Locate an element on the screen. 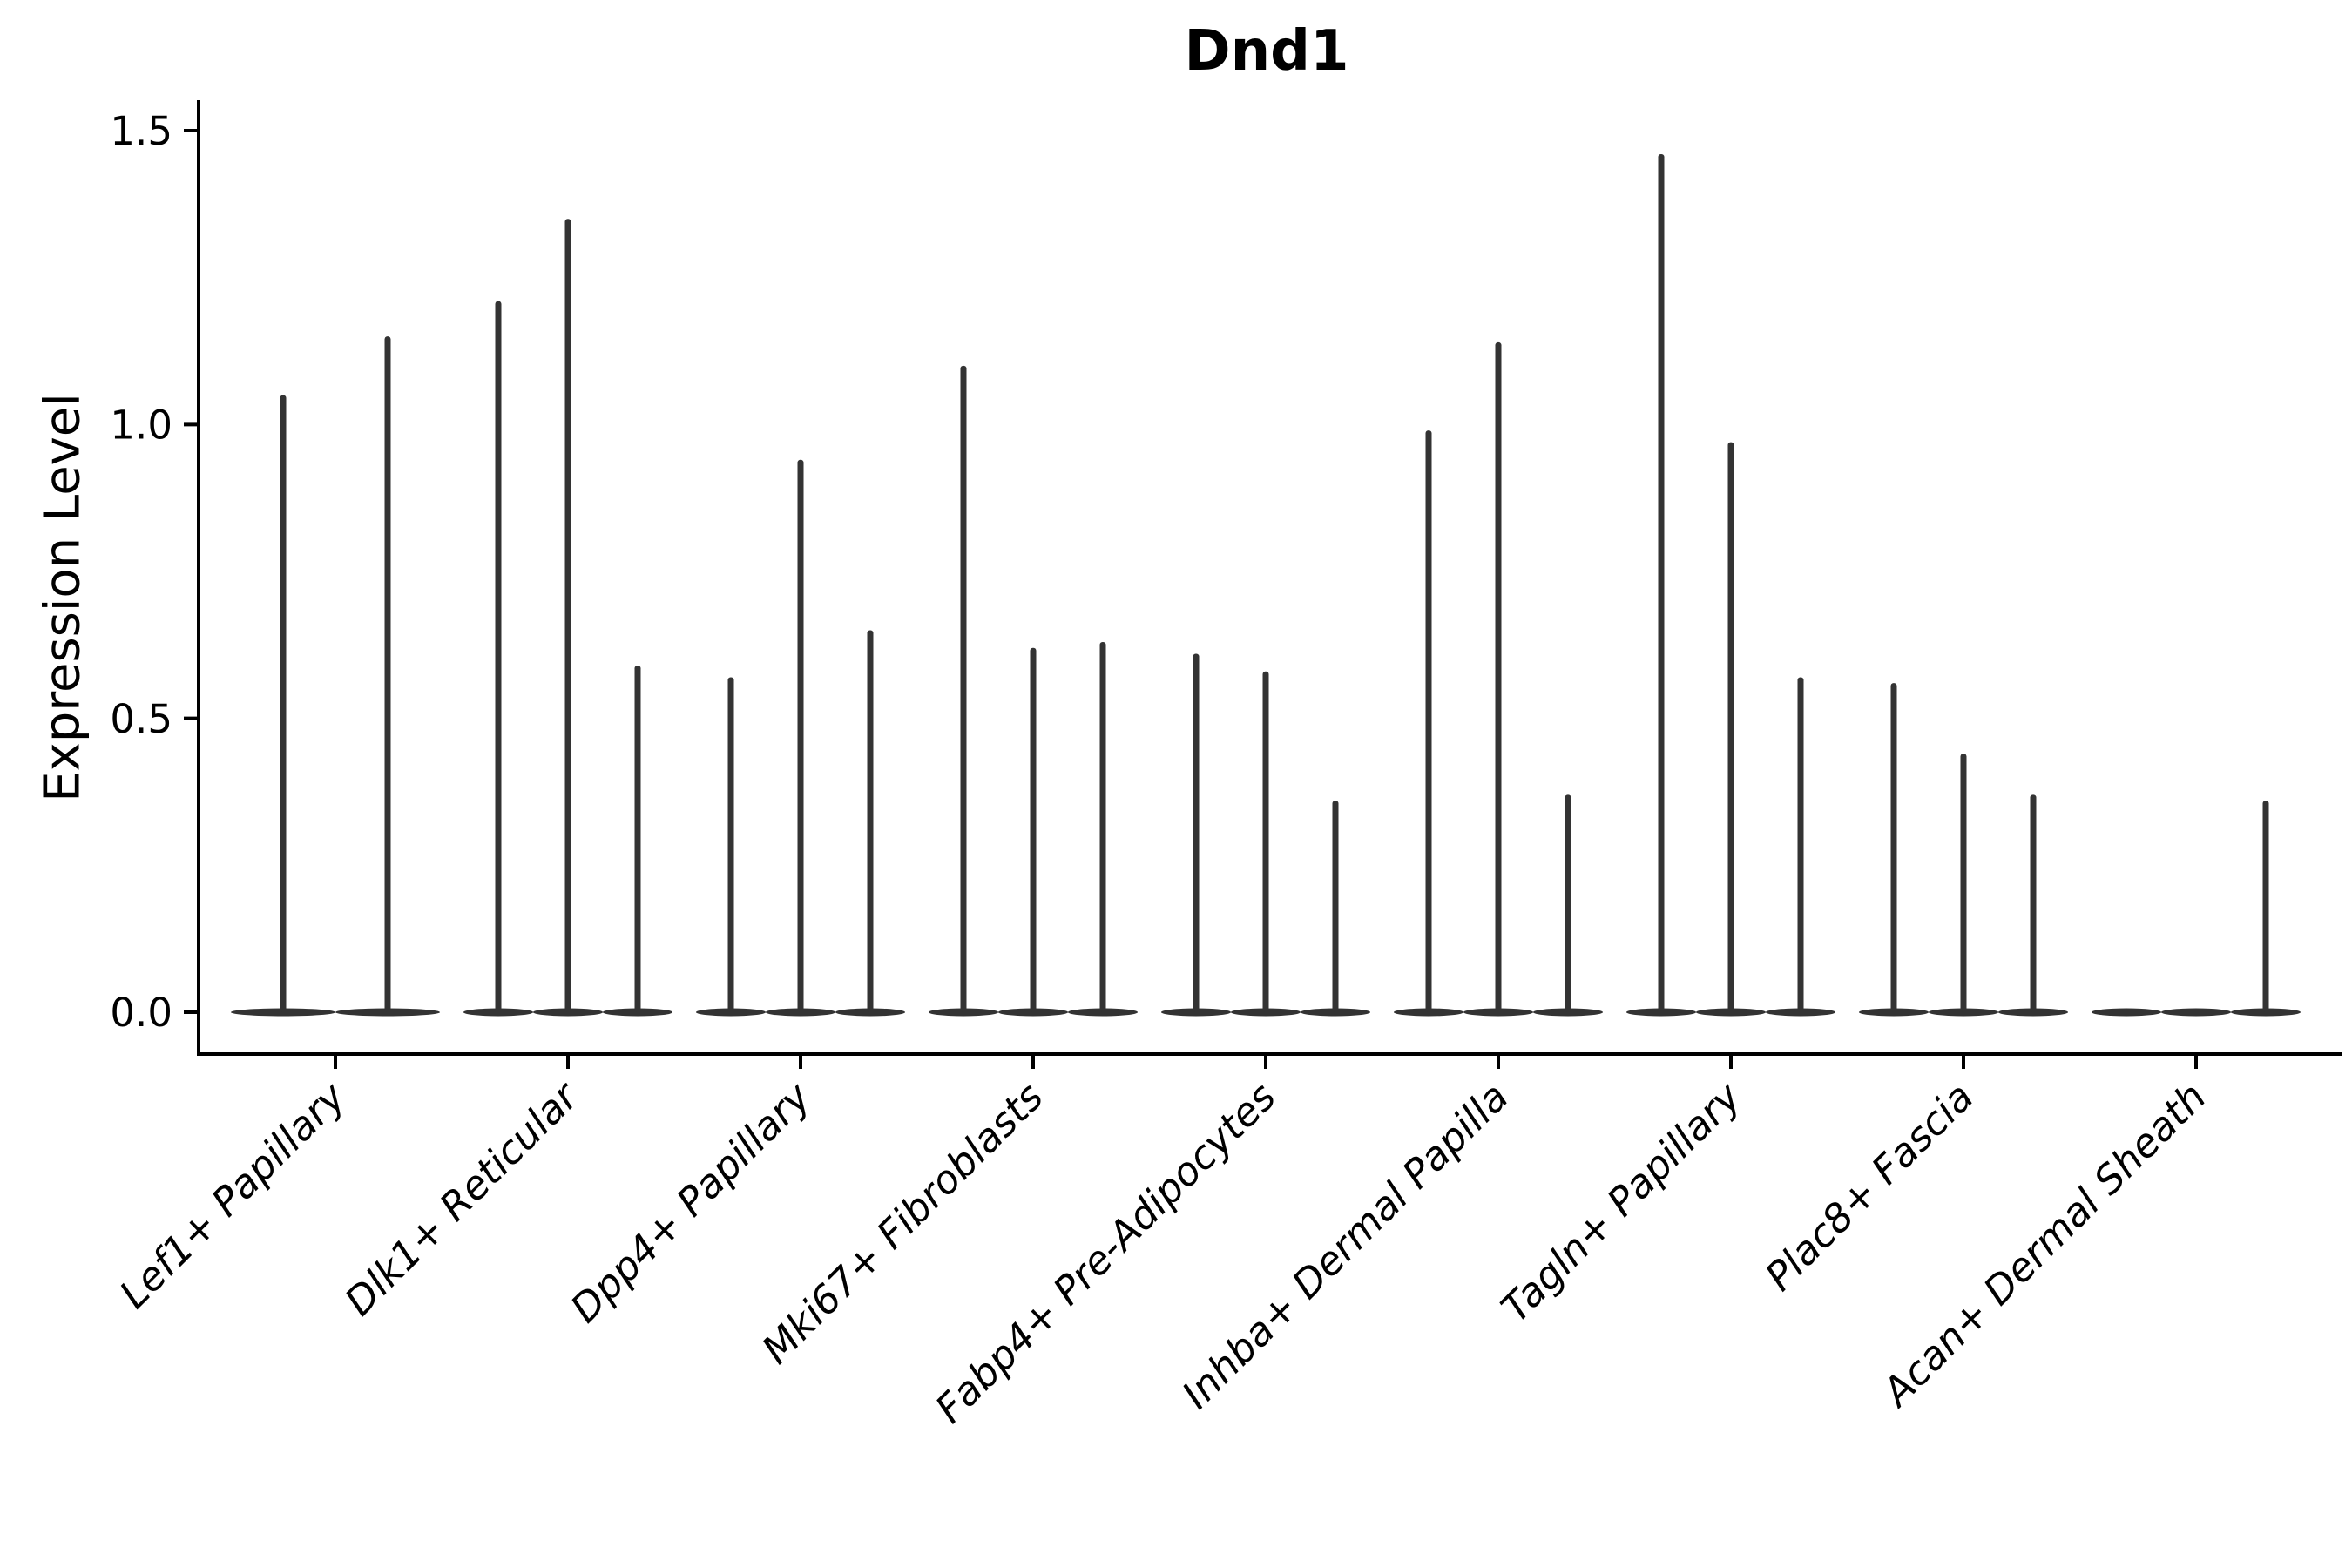 This screenshot has height=1568, width=2352. y-tick-label: 1.5 is located at coordinates (141, 131).